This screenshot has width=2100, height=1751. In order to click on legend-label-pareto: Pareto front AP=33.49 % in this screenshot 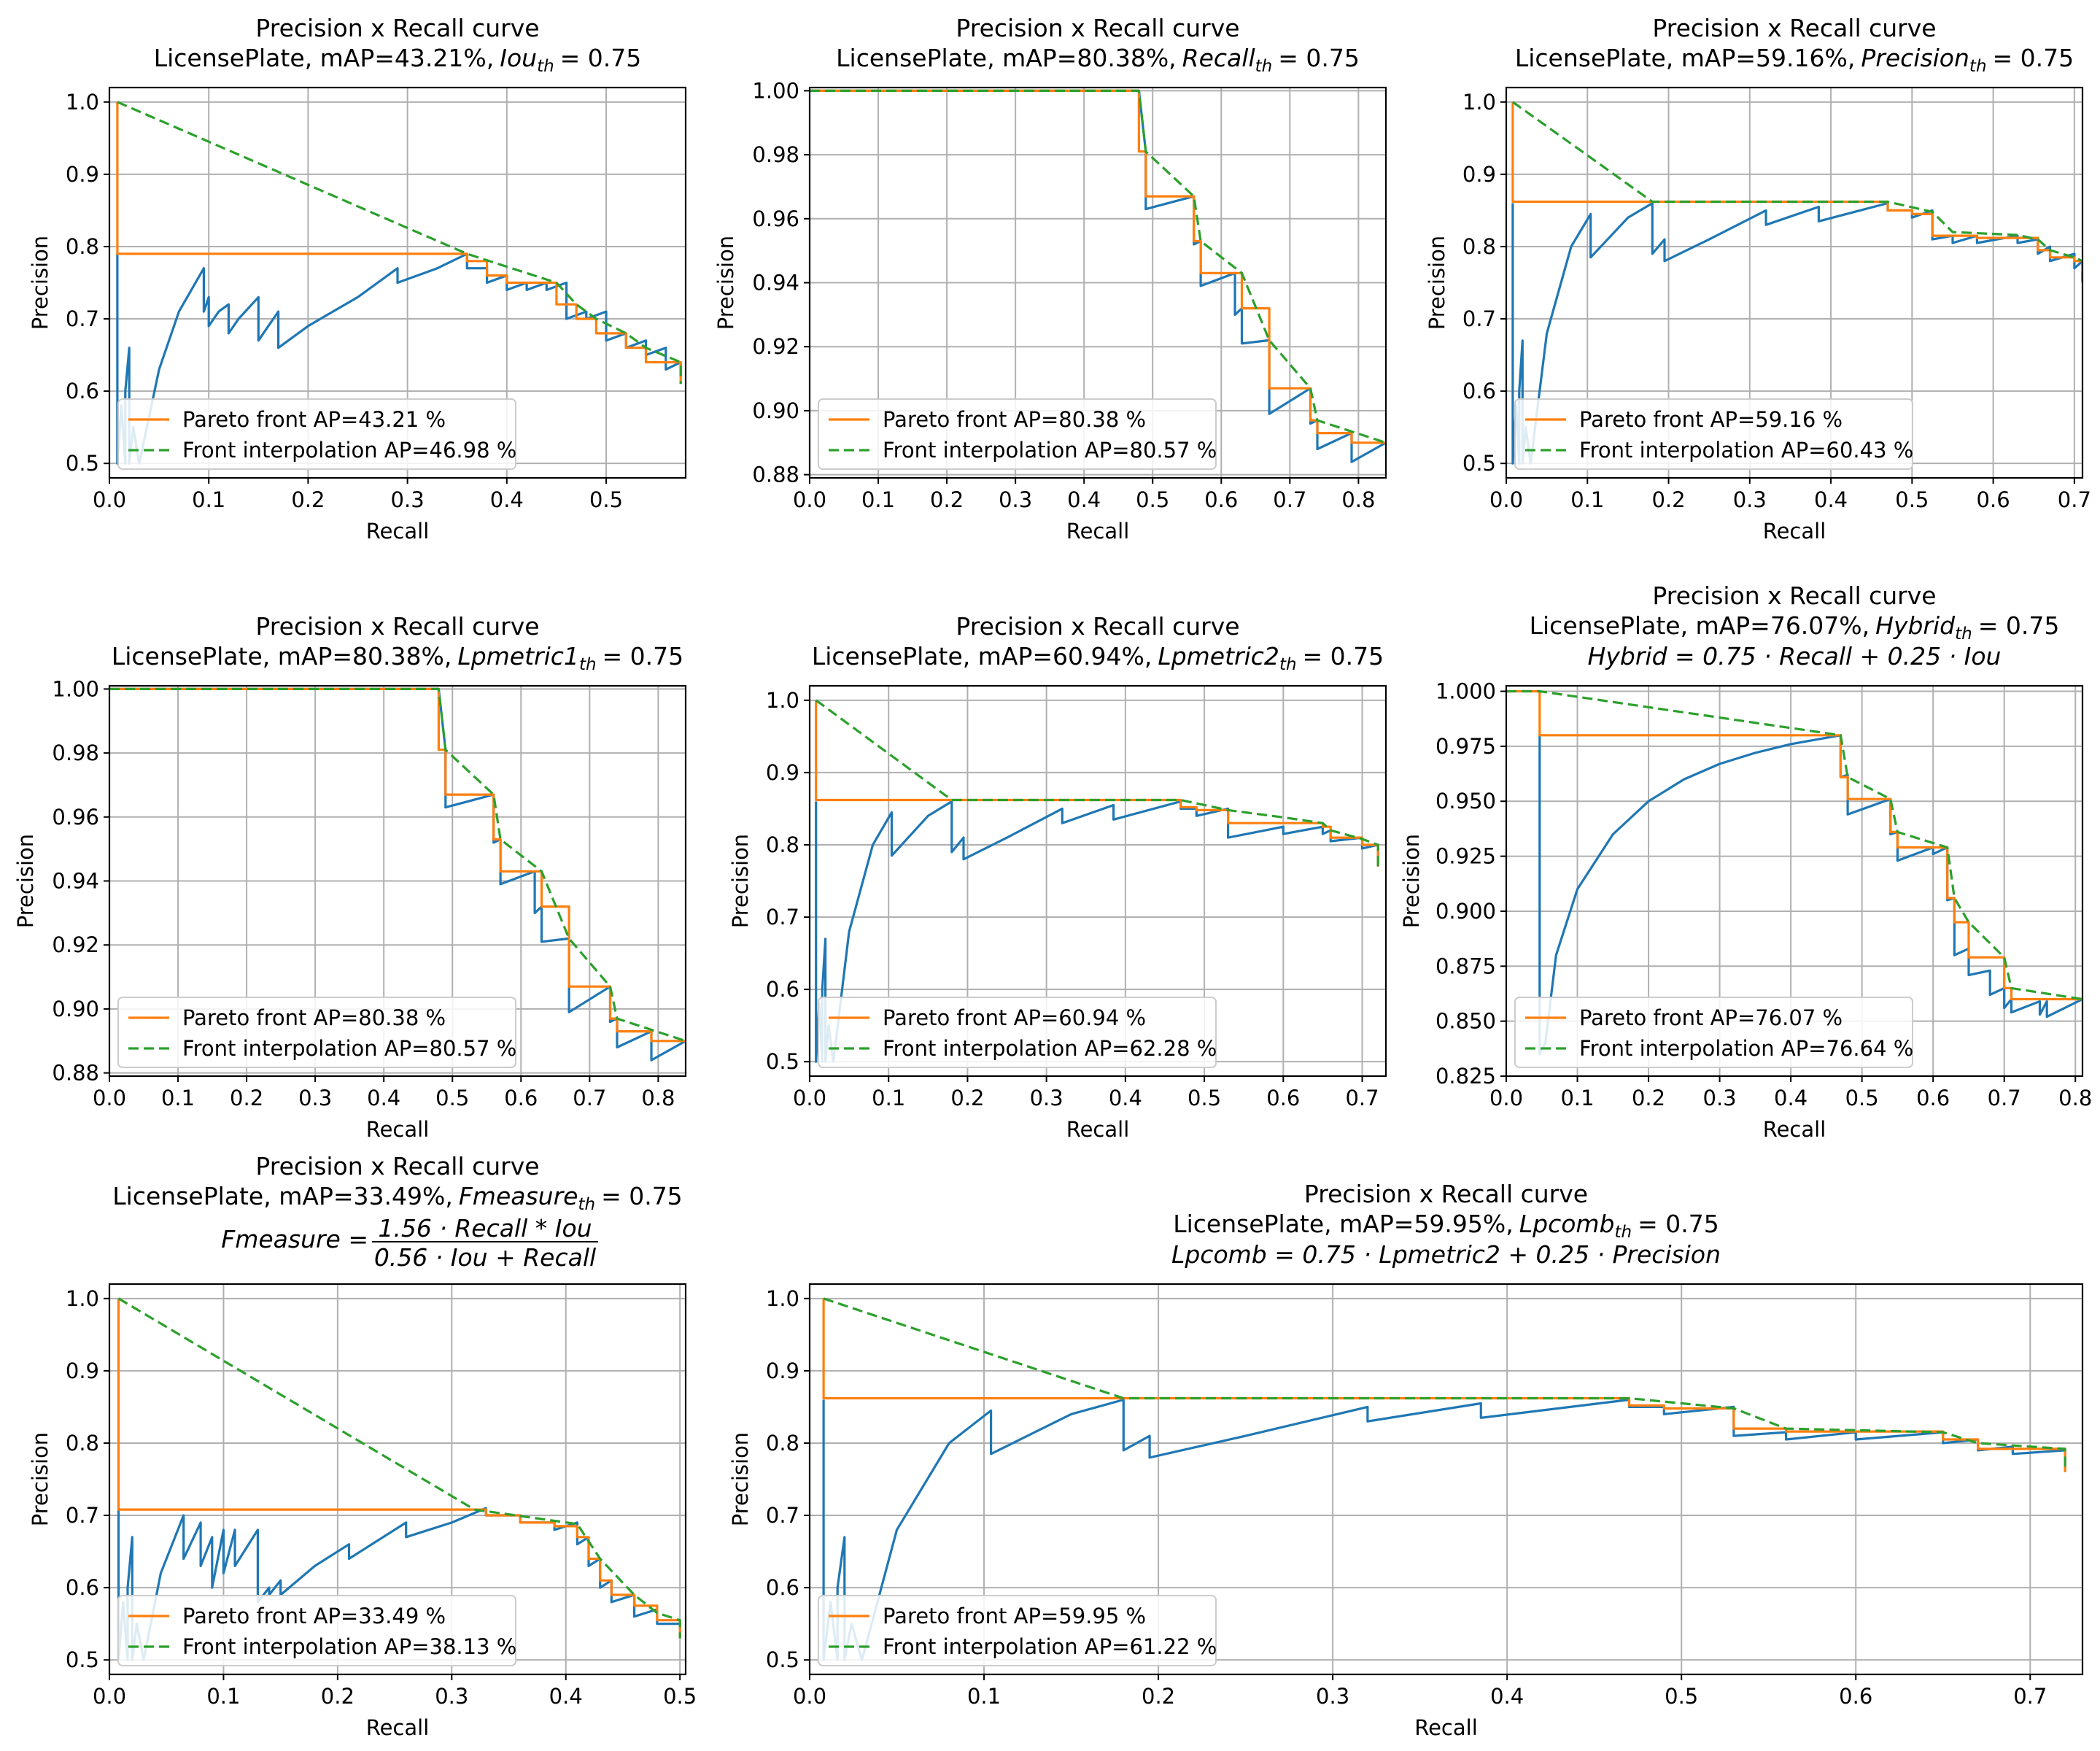, I will do `click(314, 1616)`.